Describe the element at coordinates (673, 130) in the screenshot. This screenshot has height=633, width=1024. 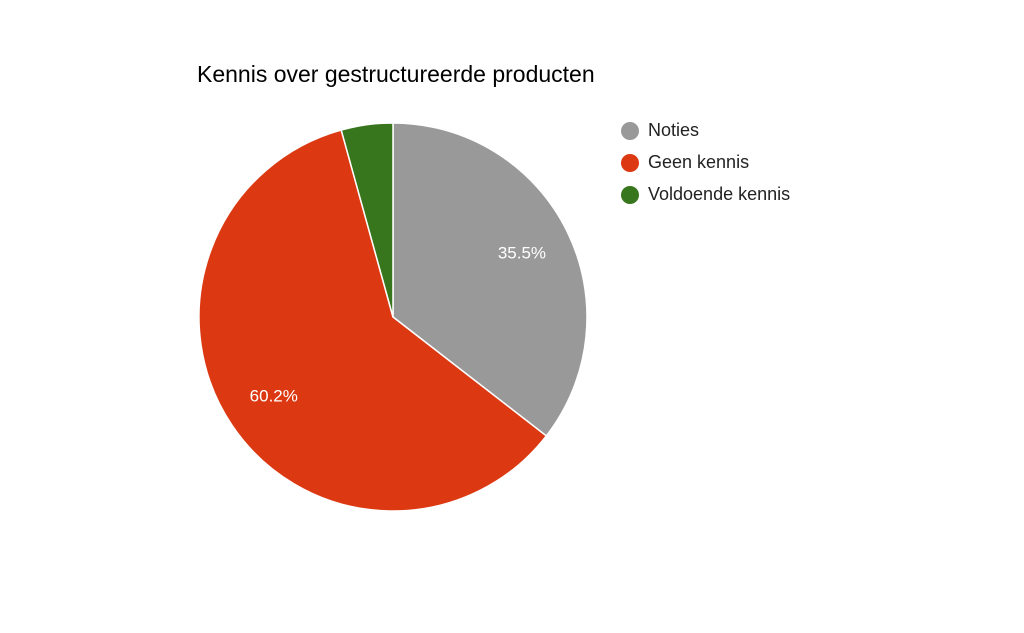
I see `legend-label: Noties` at that location.